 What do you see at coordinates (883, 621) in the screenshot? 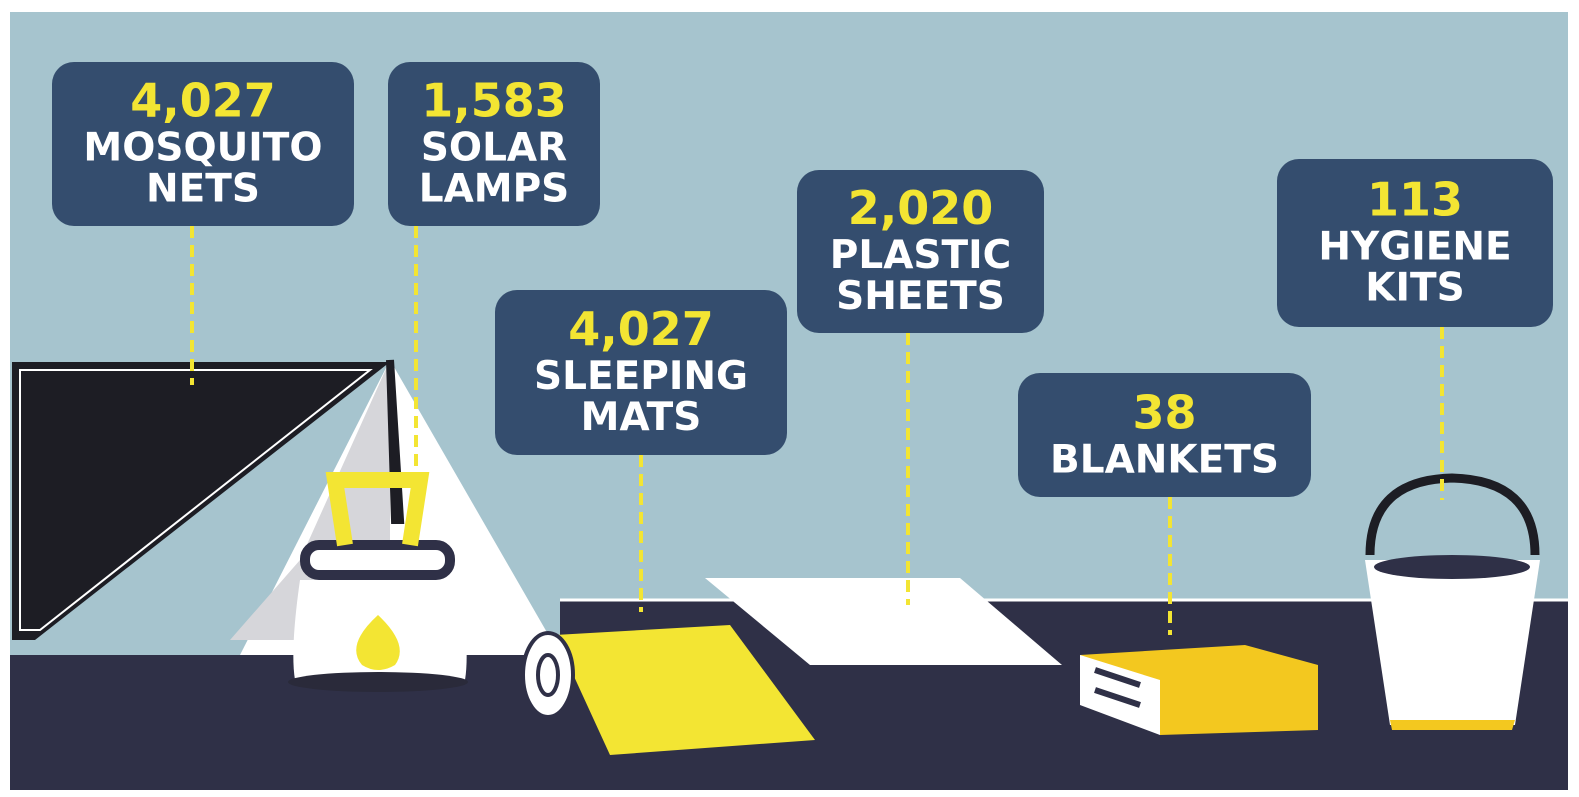
I see `plastic-sheet` at bounding box center [883, 621].